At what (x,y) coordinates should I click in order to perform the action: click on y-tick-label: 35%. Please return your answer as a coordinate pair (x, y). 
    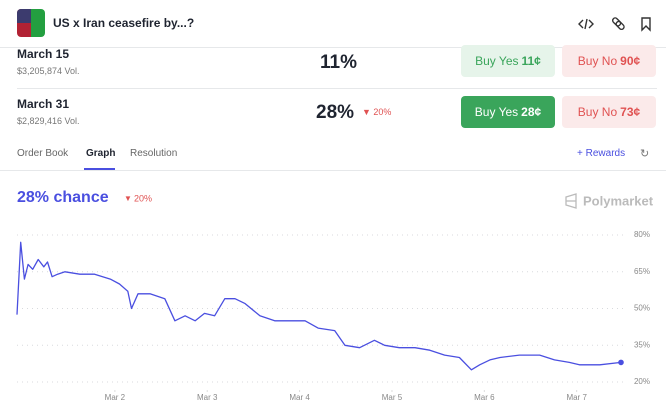
    Looking at the image, I should click on (642, 344).